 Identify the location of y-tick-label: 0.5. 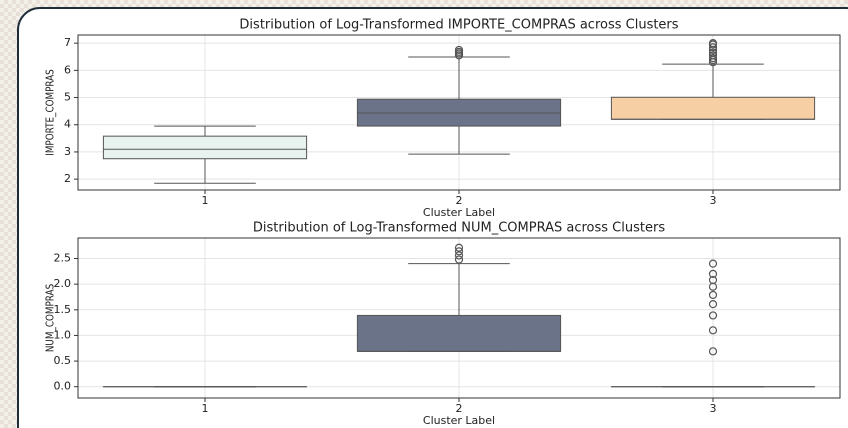
(63, 360).